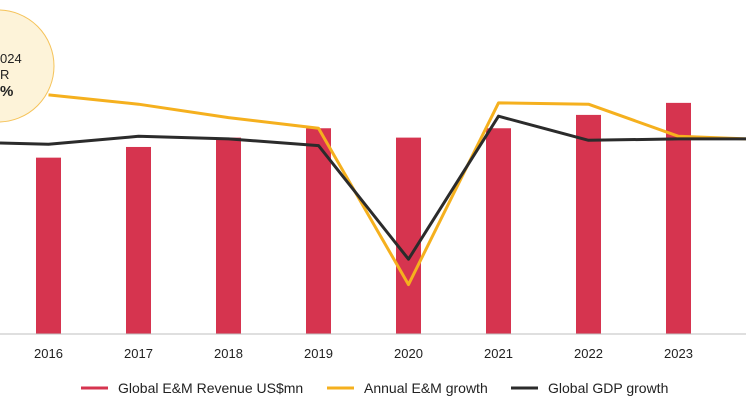 This screenshot has width=746, height=419. Describe the element at coordinates (4, 74) in the screenshot. I see `cagr-badge-line-2: R` at that location.